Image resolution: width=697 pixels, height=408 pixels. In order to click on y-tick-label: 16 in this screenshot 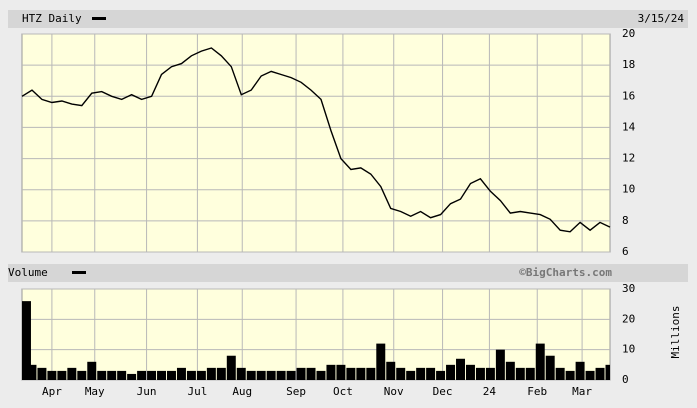, I will do `click(628, 95)`.